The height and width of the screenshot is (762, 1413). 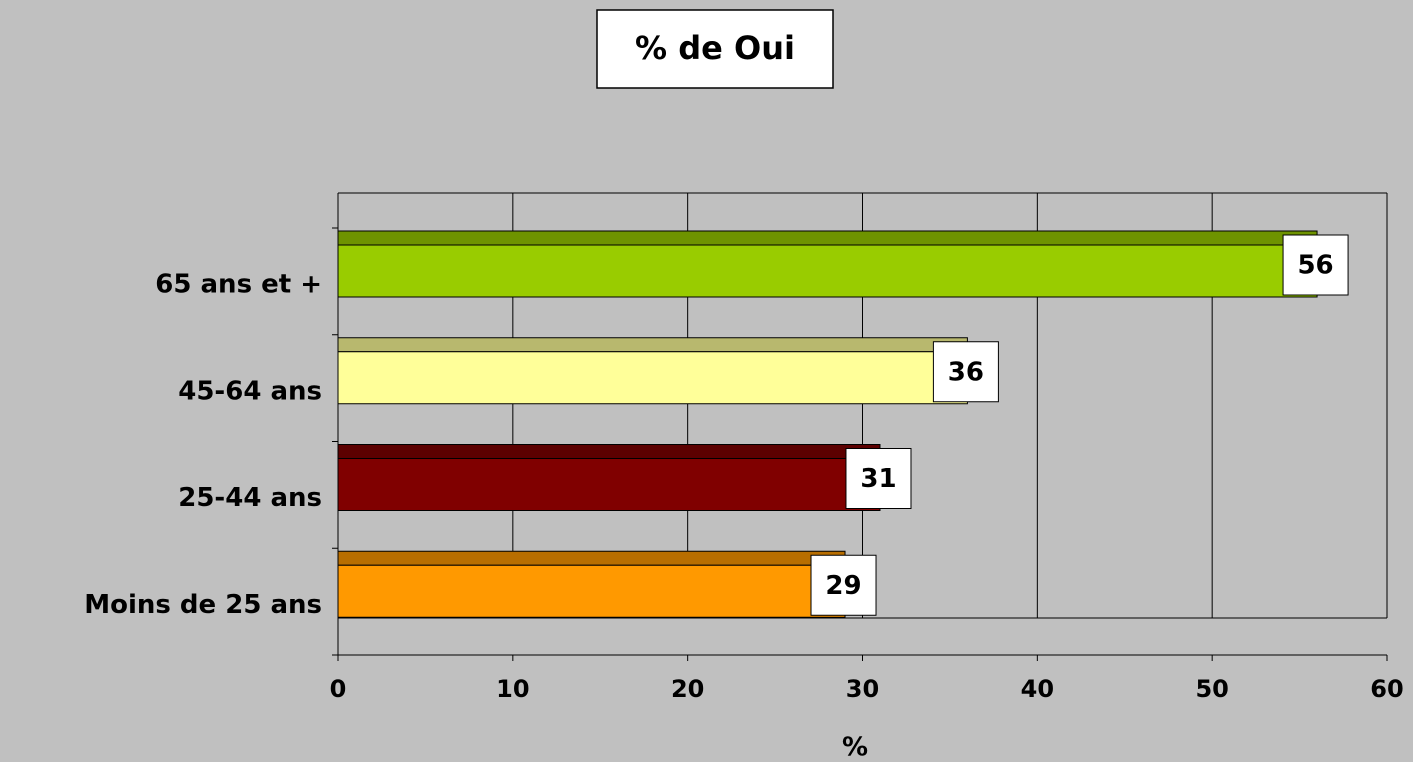 I want to click on x-tick-label: 50, so click(x=1211, y=689).